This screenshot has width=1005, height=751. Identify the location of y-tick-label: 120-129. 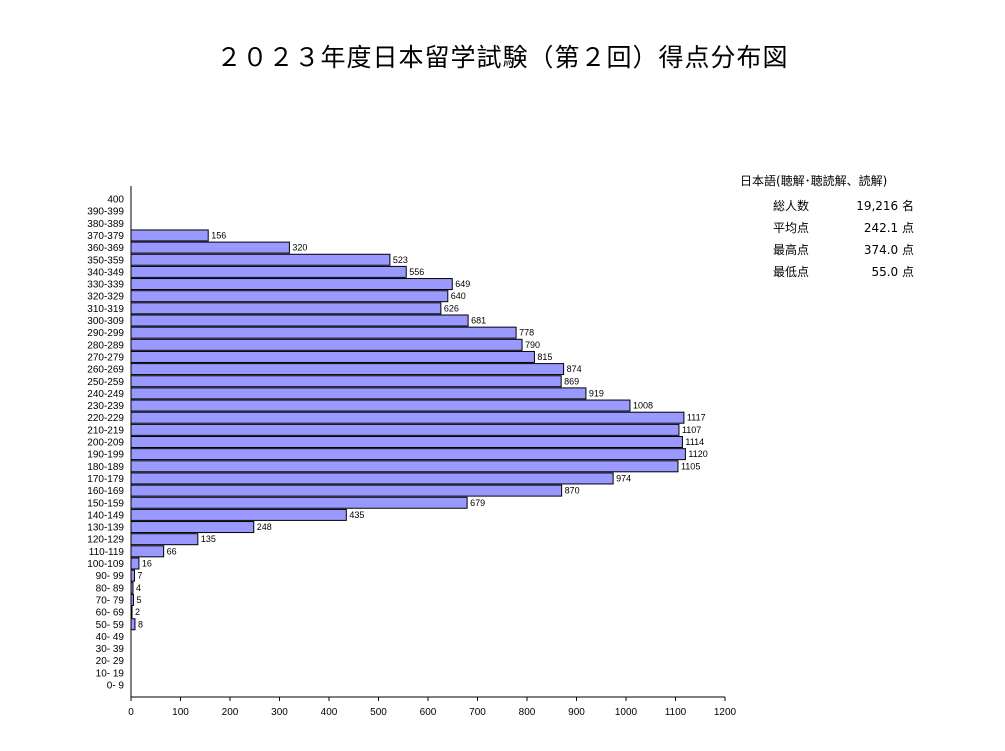
(105, 540).